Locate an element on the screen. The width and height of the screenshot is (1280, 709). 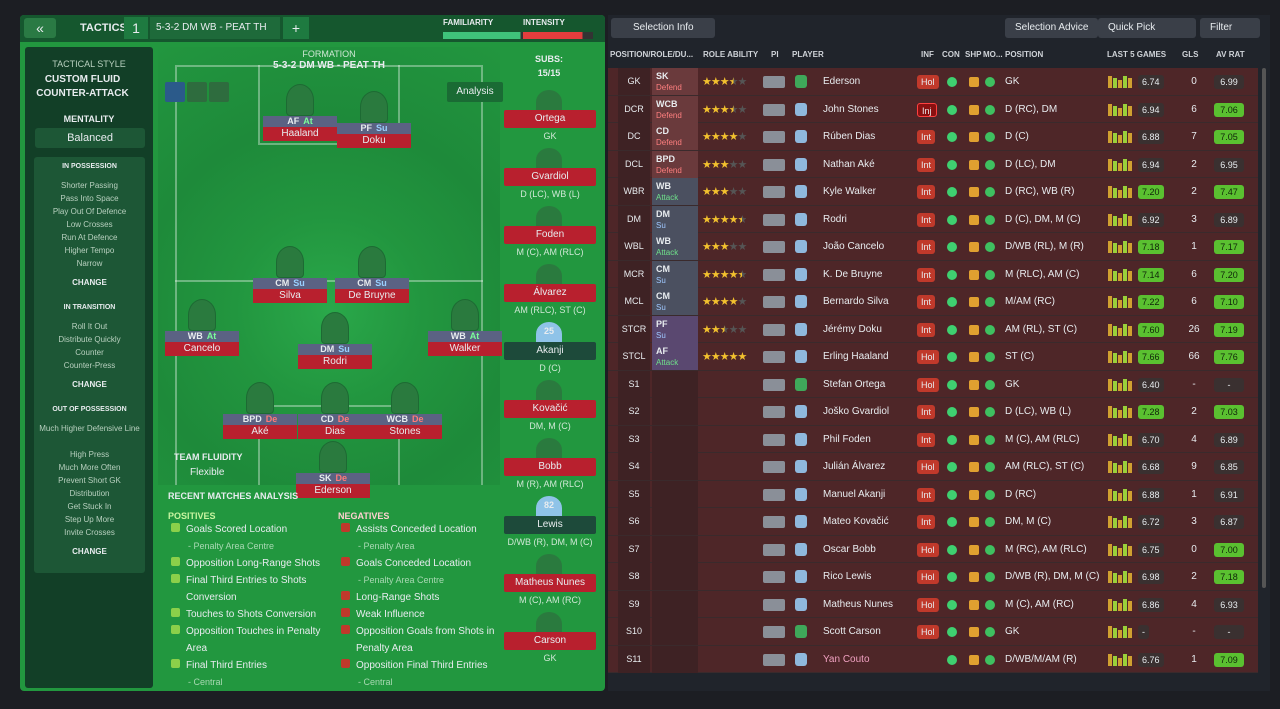
column-header: AV RAT is located at coordinates (1230, 54).